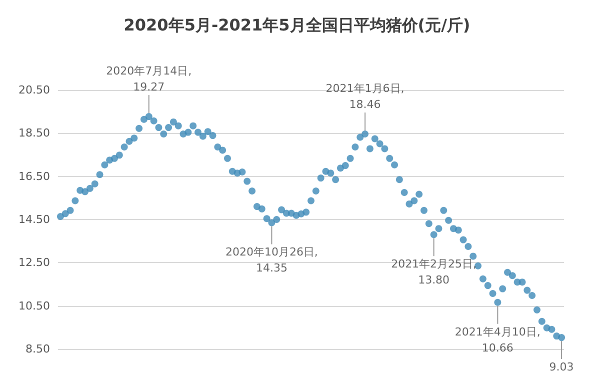 The height and width of the screenshot is (379, 594). I want to click on y-tick-label: 20.50, so click(34, 90).